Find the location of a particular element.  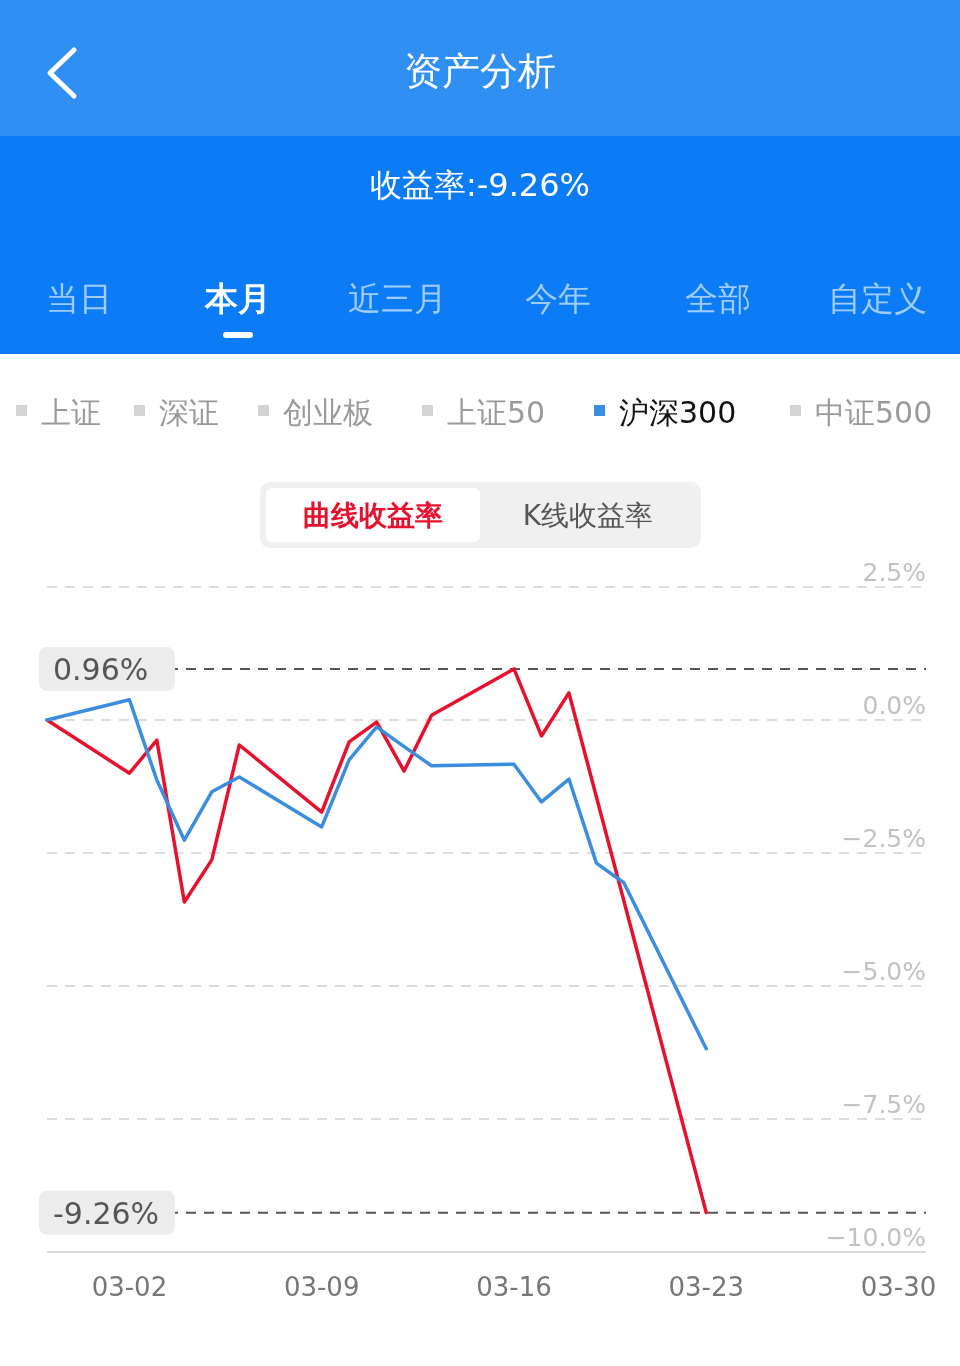

text: 深证 is located at coordinates (189, 412).